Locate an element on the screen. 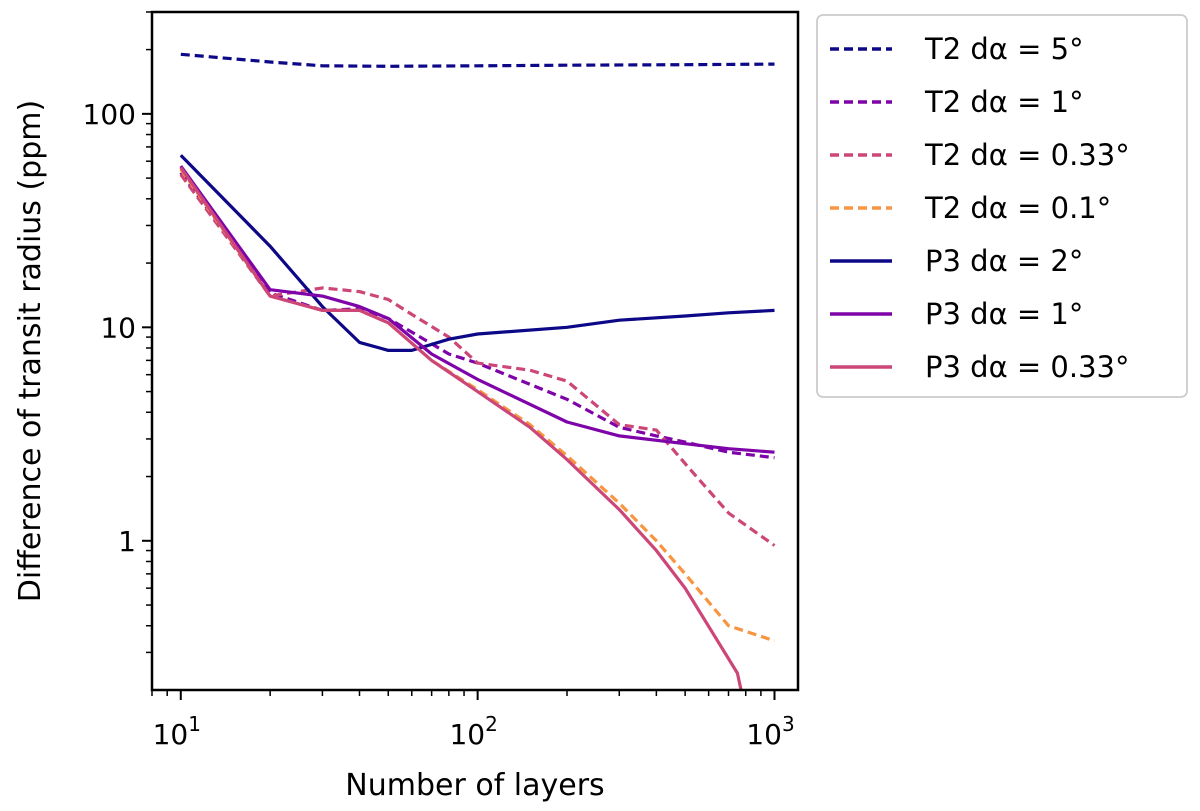  legend-label-3: T2 dα = 0.1° is located at coordinates (1017, 208).